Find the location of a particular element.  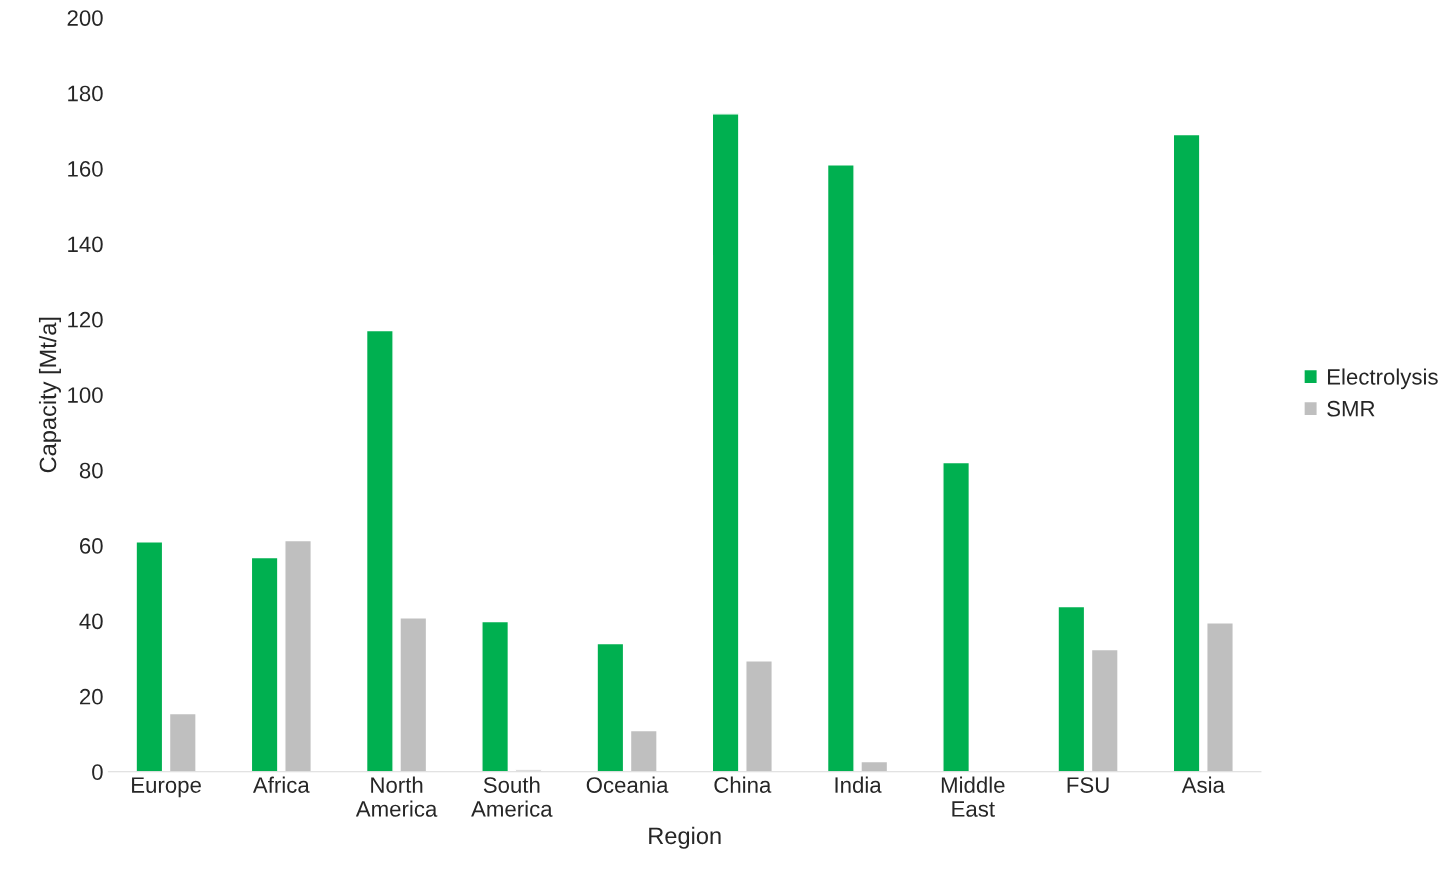

y-tick-label: 20 is located at coordinates (91, 696).